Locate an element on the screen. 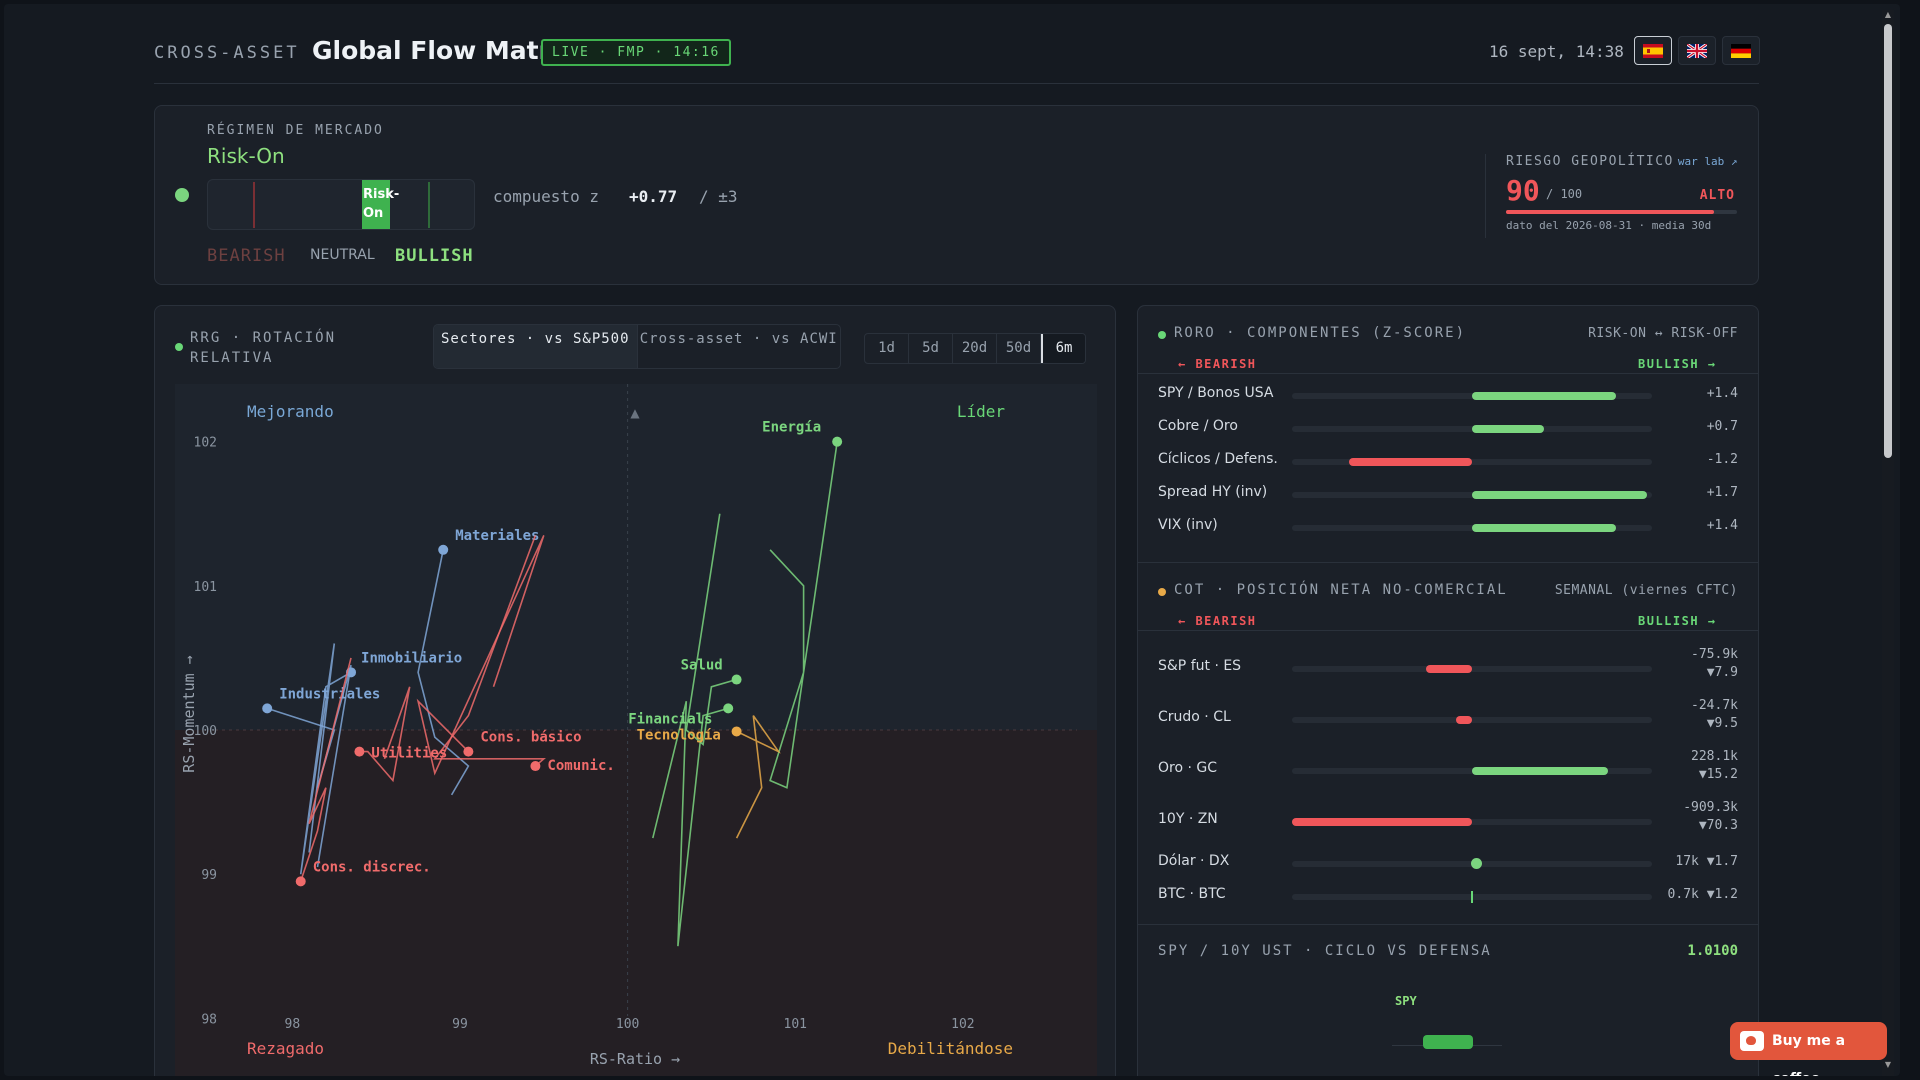  series-comunic: Comunic. is located at coordinates (524, 654).